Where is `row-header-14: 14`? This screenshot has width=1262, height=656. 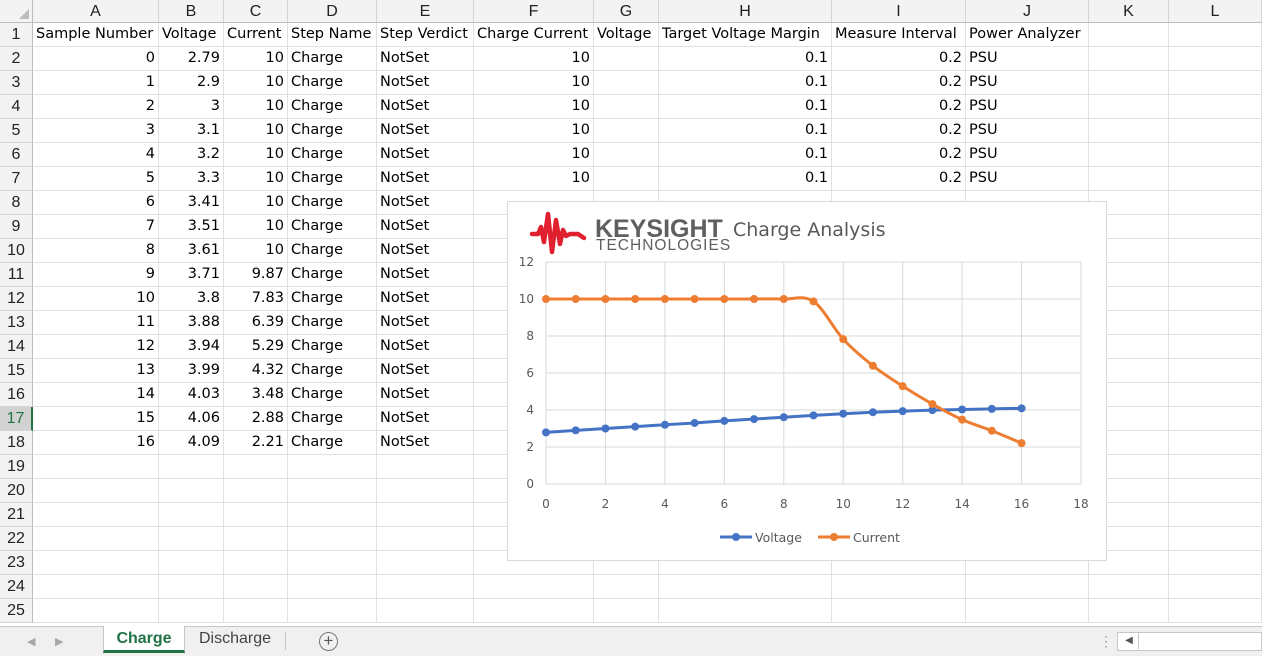 row-header-14: 14 is located at coordinates (16, 347).